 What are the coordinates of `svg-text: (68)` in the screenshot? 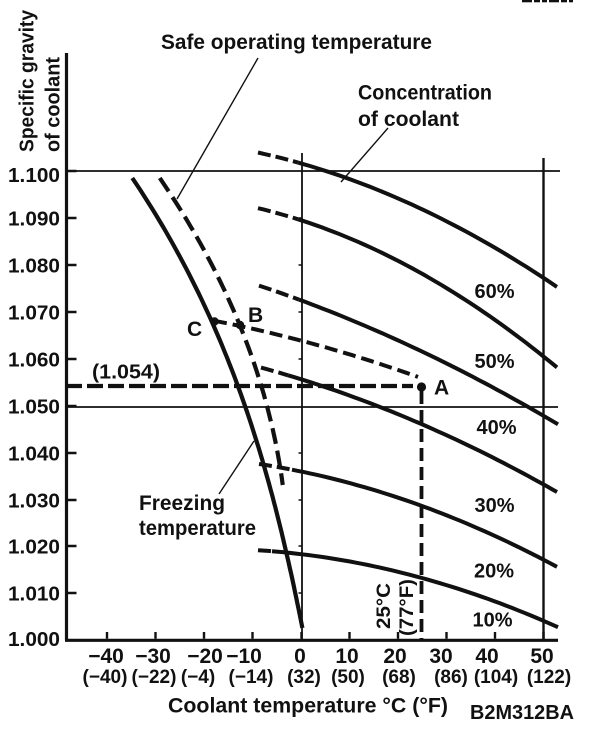 It's located at (399, 677).